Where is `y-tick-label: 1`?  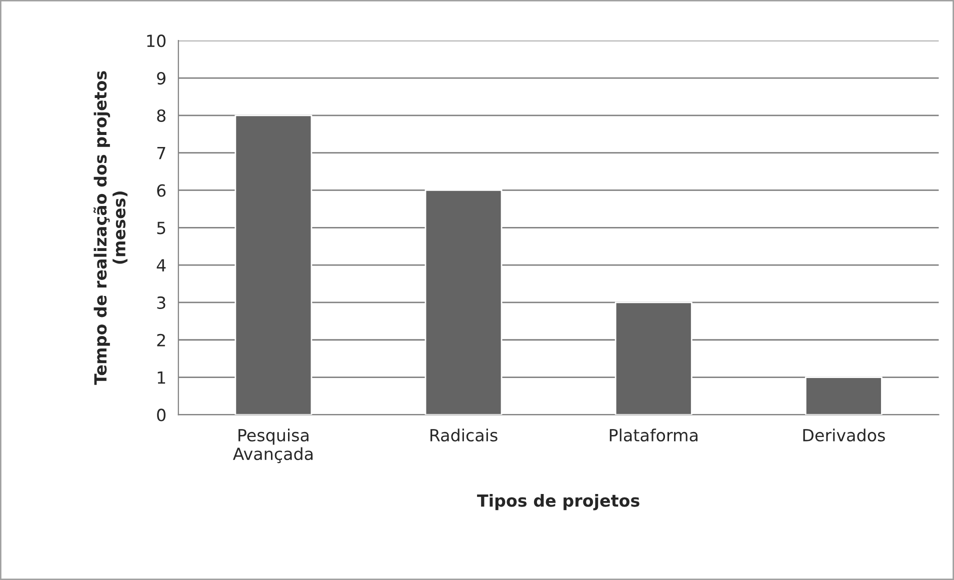
y-tick-label: 1 is located at coordinates (162, 377).